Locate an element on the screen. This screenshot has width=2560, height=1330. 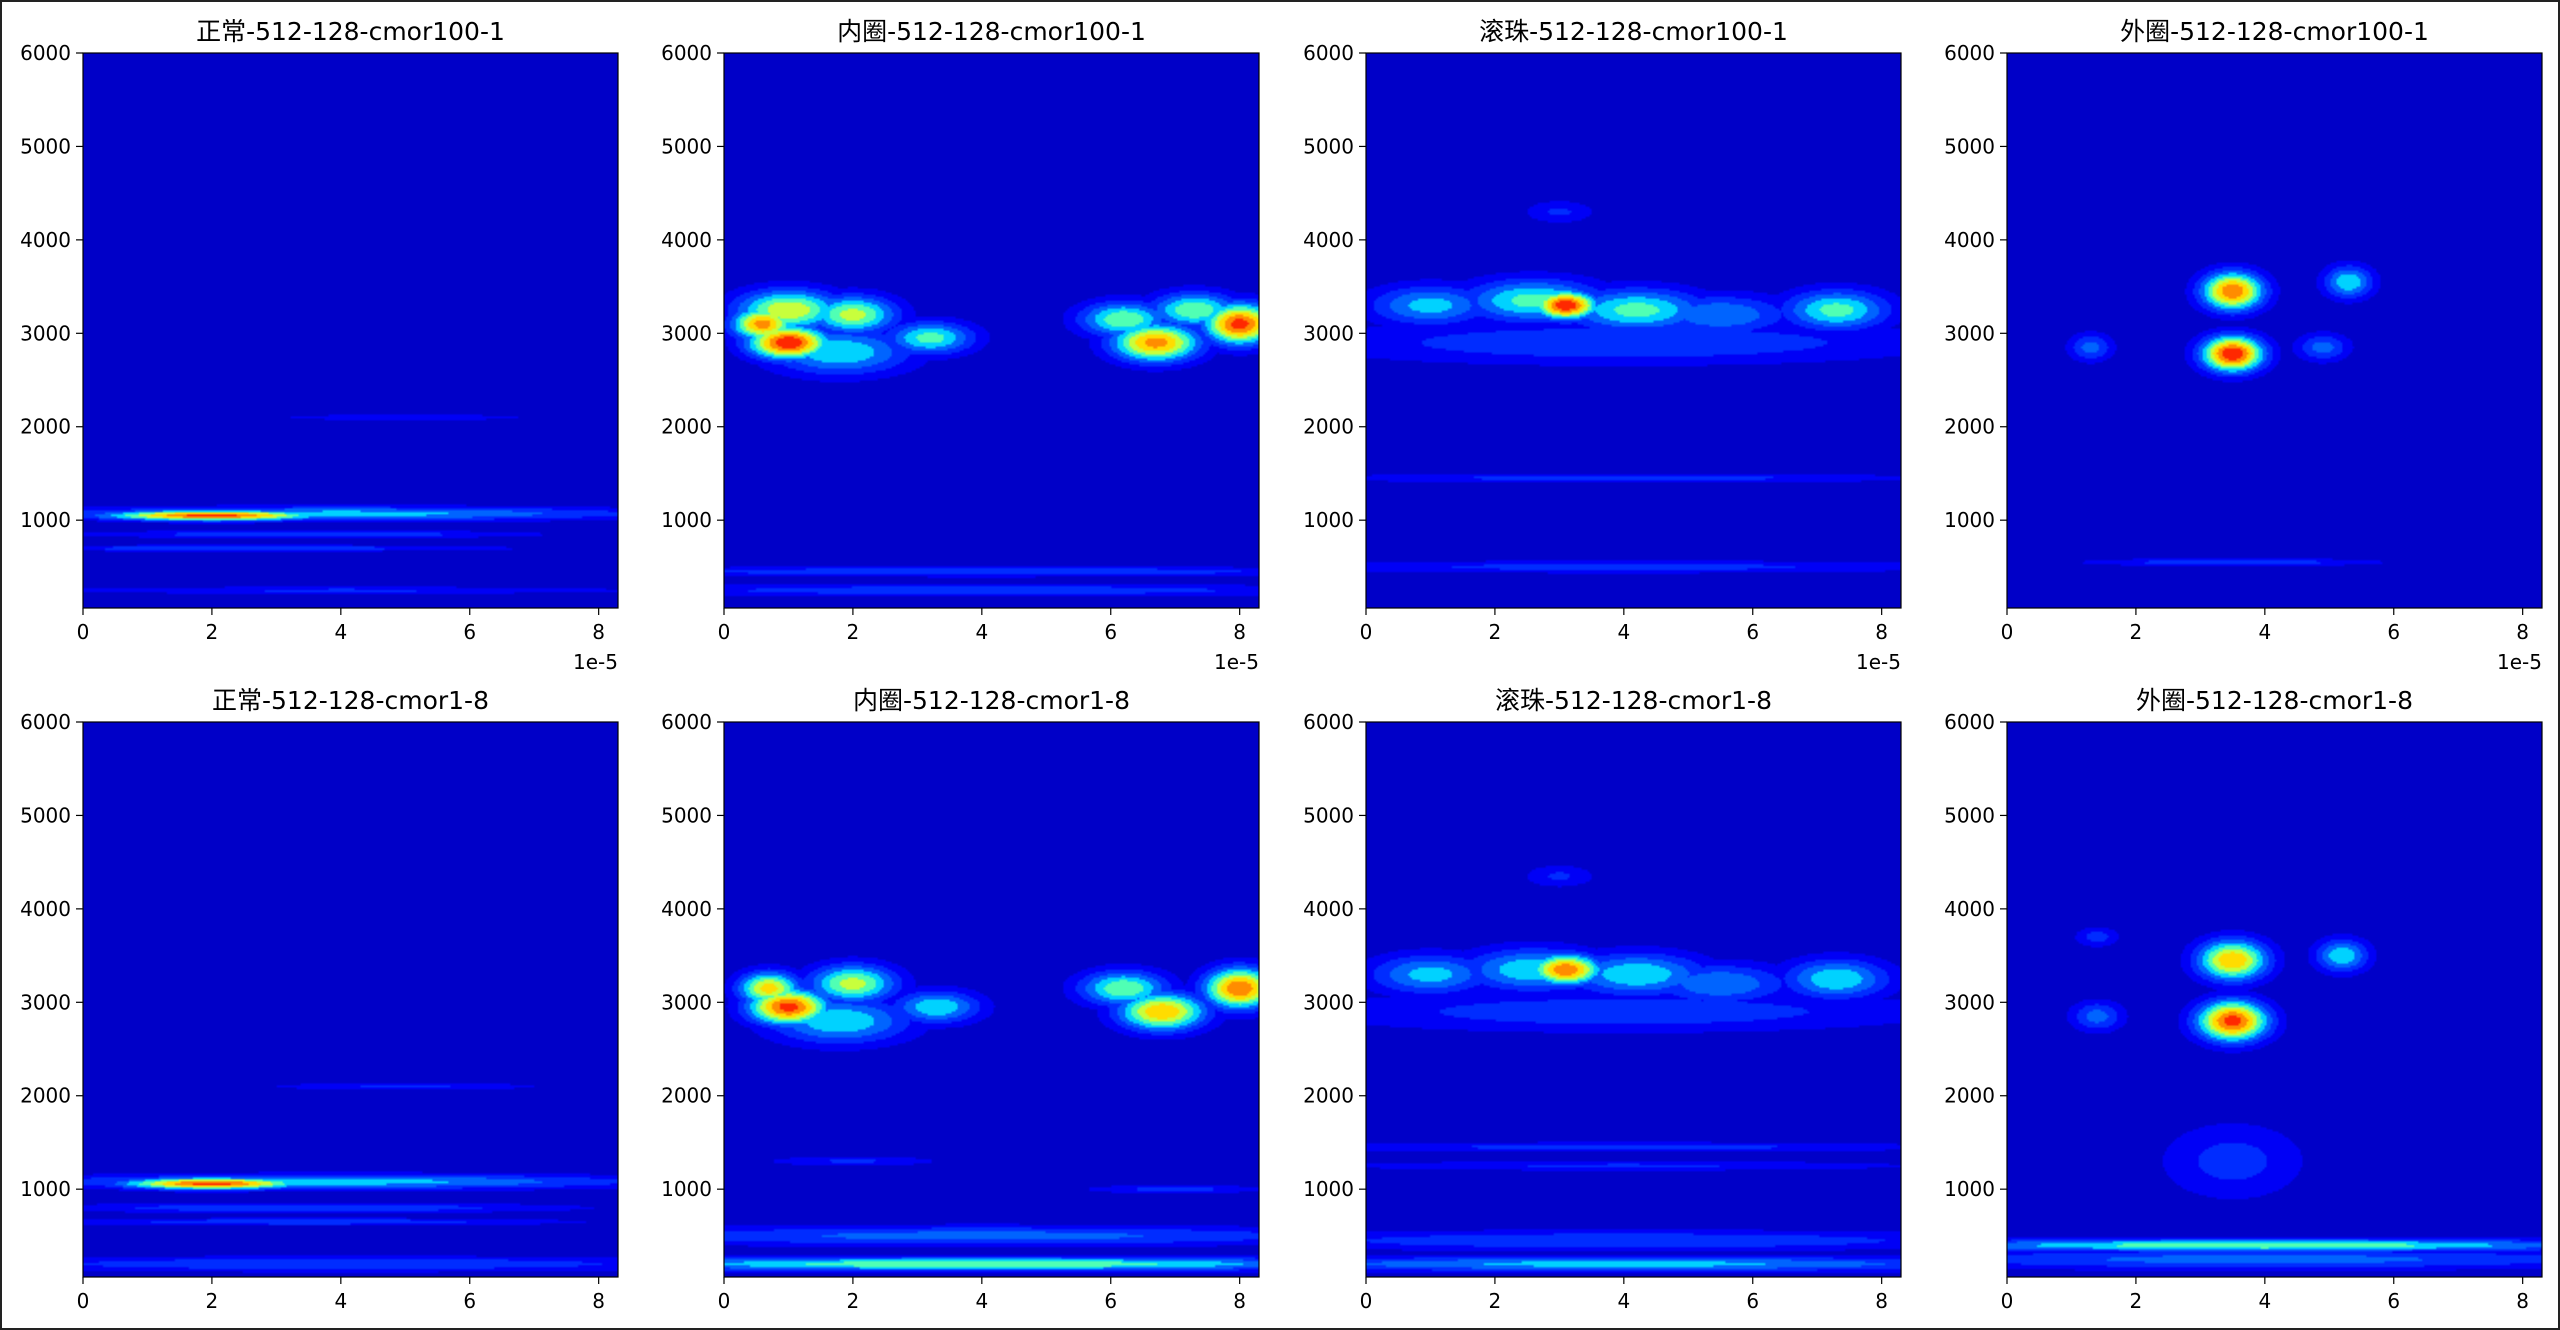
subplot-title: 滚珠-512-128-cmor100-1 is located at coordinates (1633, 31).